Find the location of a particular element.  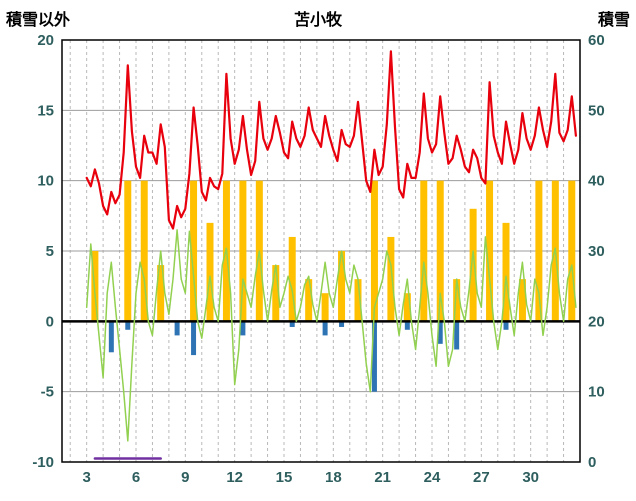

left-tick-label: 0 is located at coordinates (50, 321).